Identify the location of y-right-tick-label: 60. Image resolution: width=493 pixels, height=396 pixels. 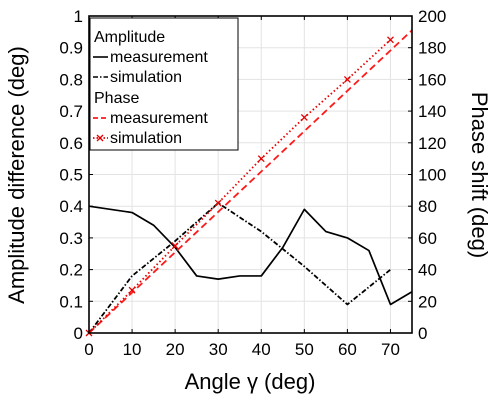
(427, 238).